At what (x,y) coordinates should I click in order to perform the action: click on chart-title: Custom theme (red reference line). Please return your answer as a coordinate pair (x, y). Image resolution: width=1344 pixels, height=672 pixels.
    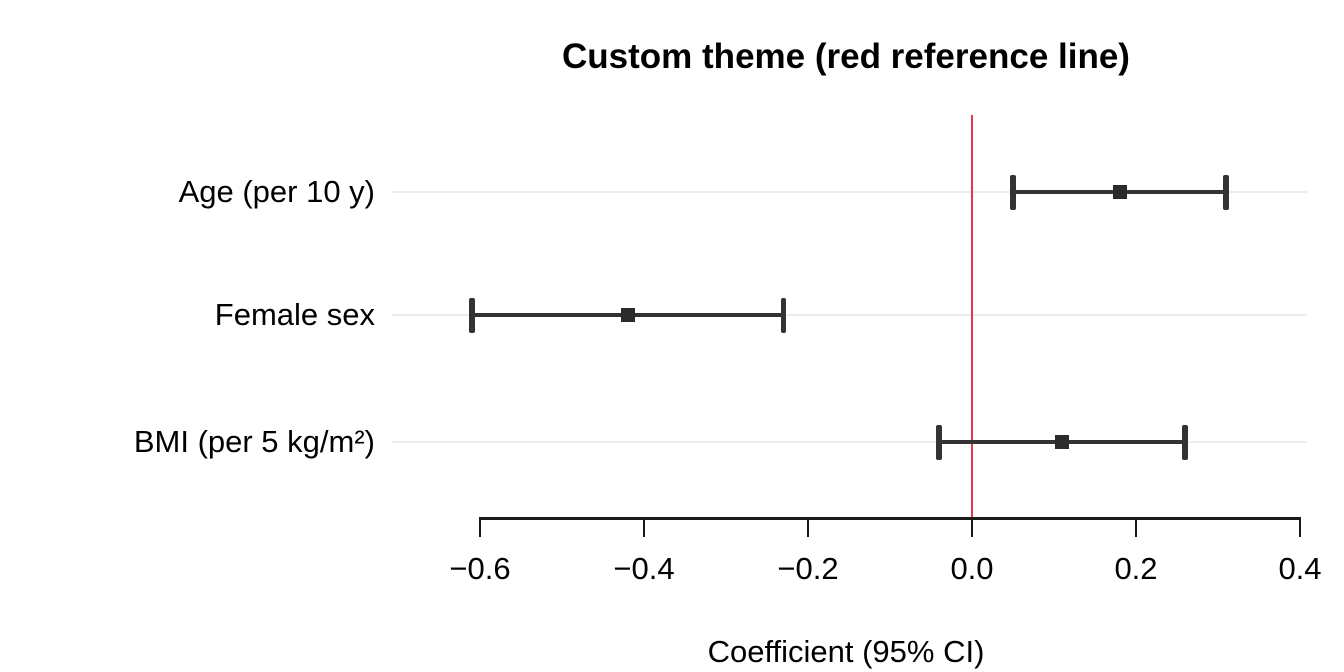
    Looking at the image, I should click on (846, 56).